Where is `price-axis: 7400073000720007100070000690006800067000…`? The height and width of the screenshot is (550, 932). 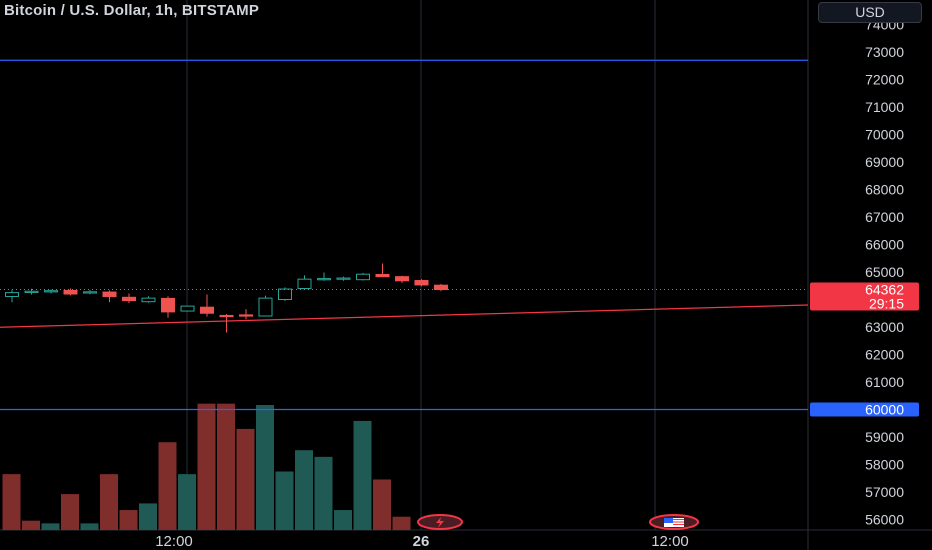
price-axis: 7400073000720007100070000690006800067000… is located at coordinates (864, 272).